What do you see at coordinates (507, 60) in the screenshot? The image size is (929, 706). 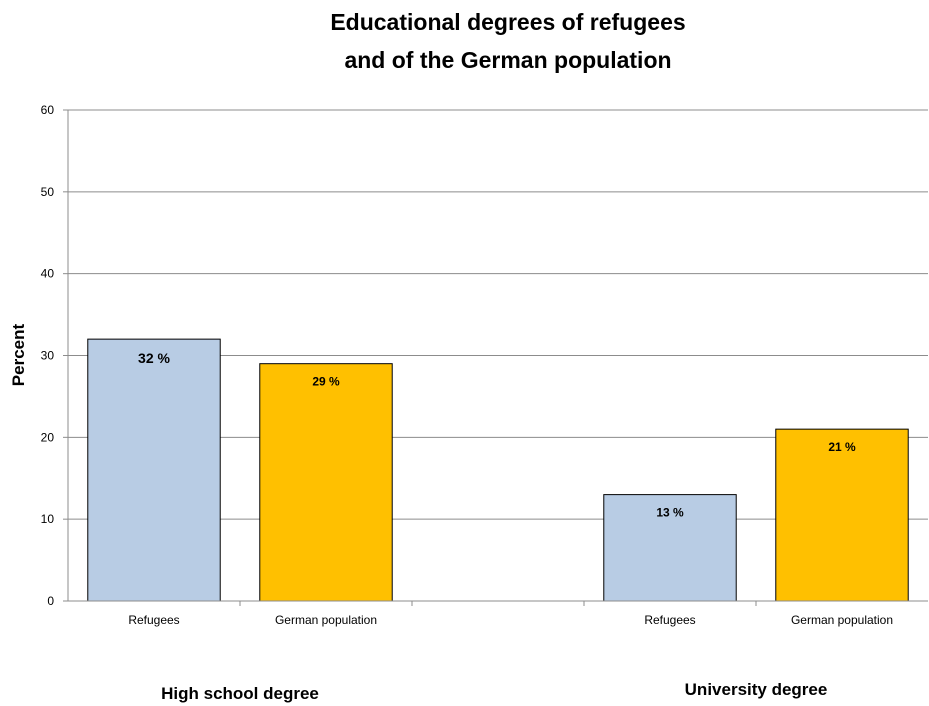 I see `chart-title-line-2: and of the German population` at bounding box center [507, 60].